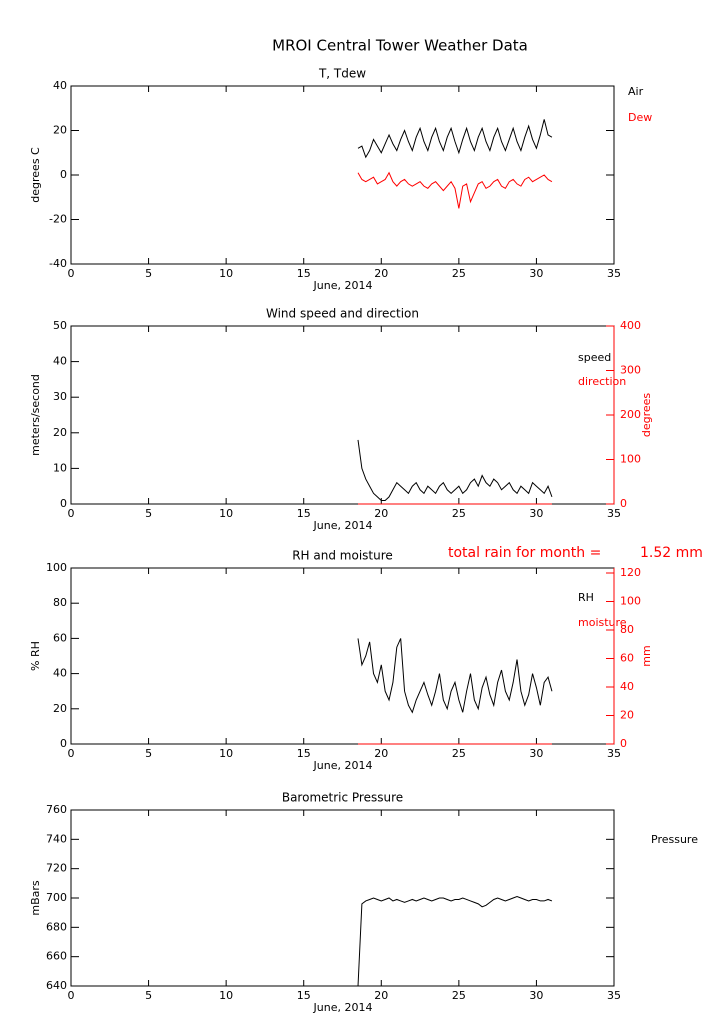 The image size is (723, 1024). What do you see at coordinates (35, 415) in the screenshot?
I see `y-axis-label: meters/second` at bounding box center [35, 415].